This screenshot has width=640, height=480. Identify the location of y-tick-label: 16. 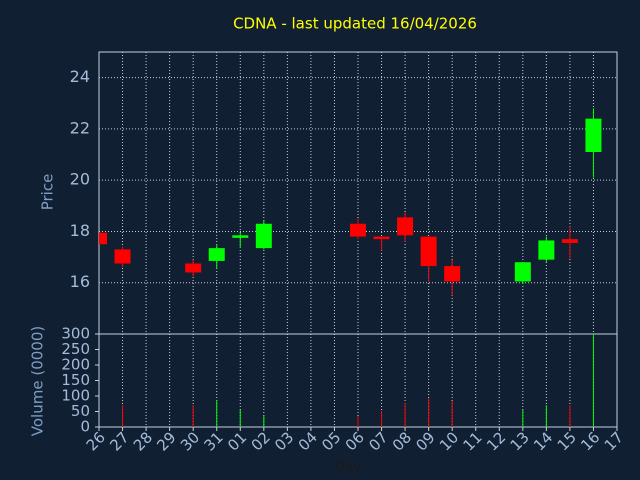
(80, 281).